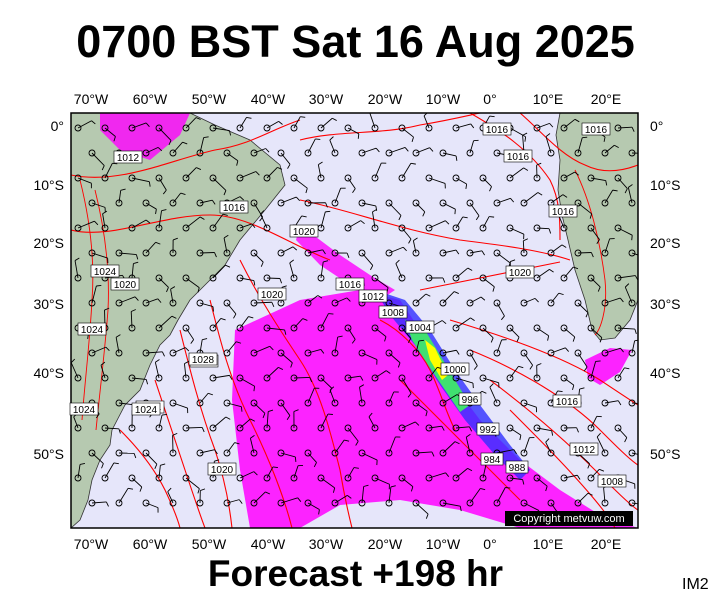 The height and width of the screenshot is (600, 711). Describe the element at coordinates (606, 544) in the screenshot. I see `lon-label-bottom: 20°E` at that location.